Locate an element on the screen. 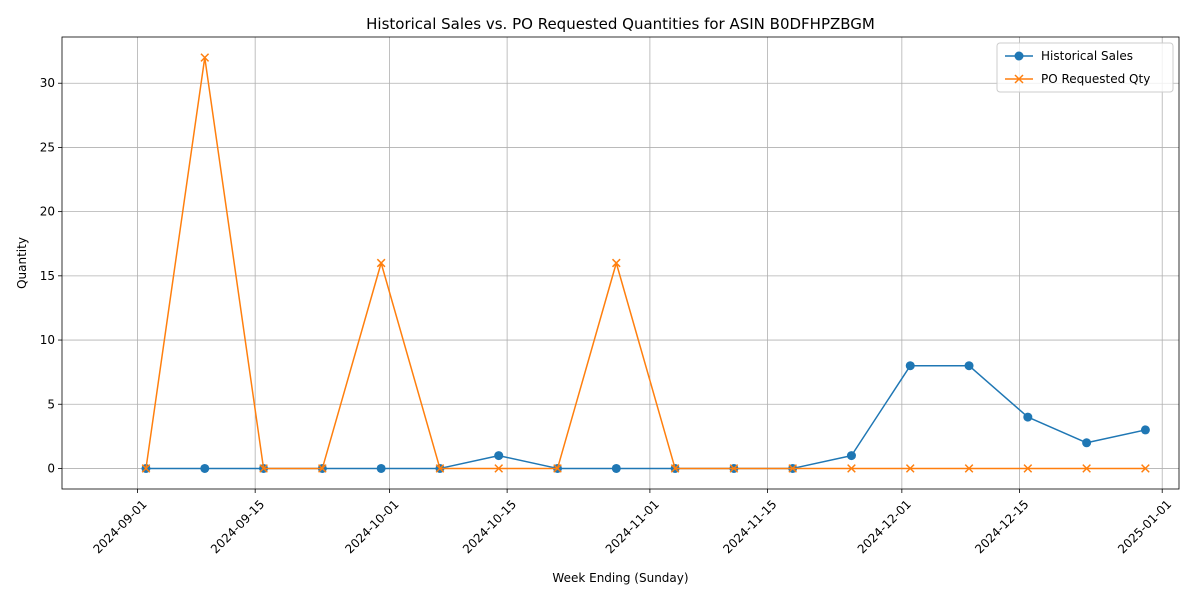 The image size is (1200, 600). legend: Historical Sales PO Requested Qty is located at coordinates (1085, 67).